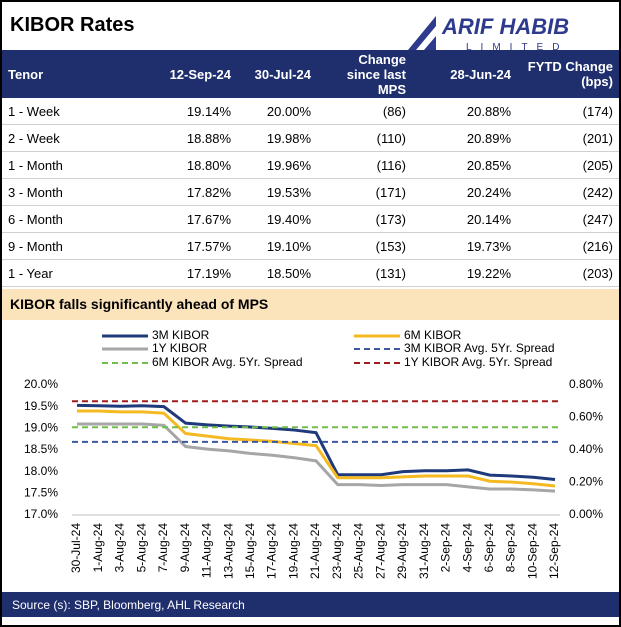 The image size is (621, 627). I want to click on x-tick-label: 10-Sep-24, so click(532, 551).